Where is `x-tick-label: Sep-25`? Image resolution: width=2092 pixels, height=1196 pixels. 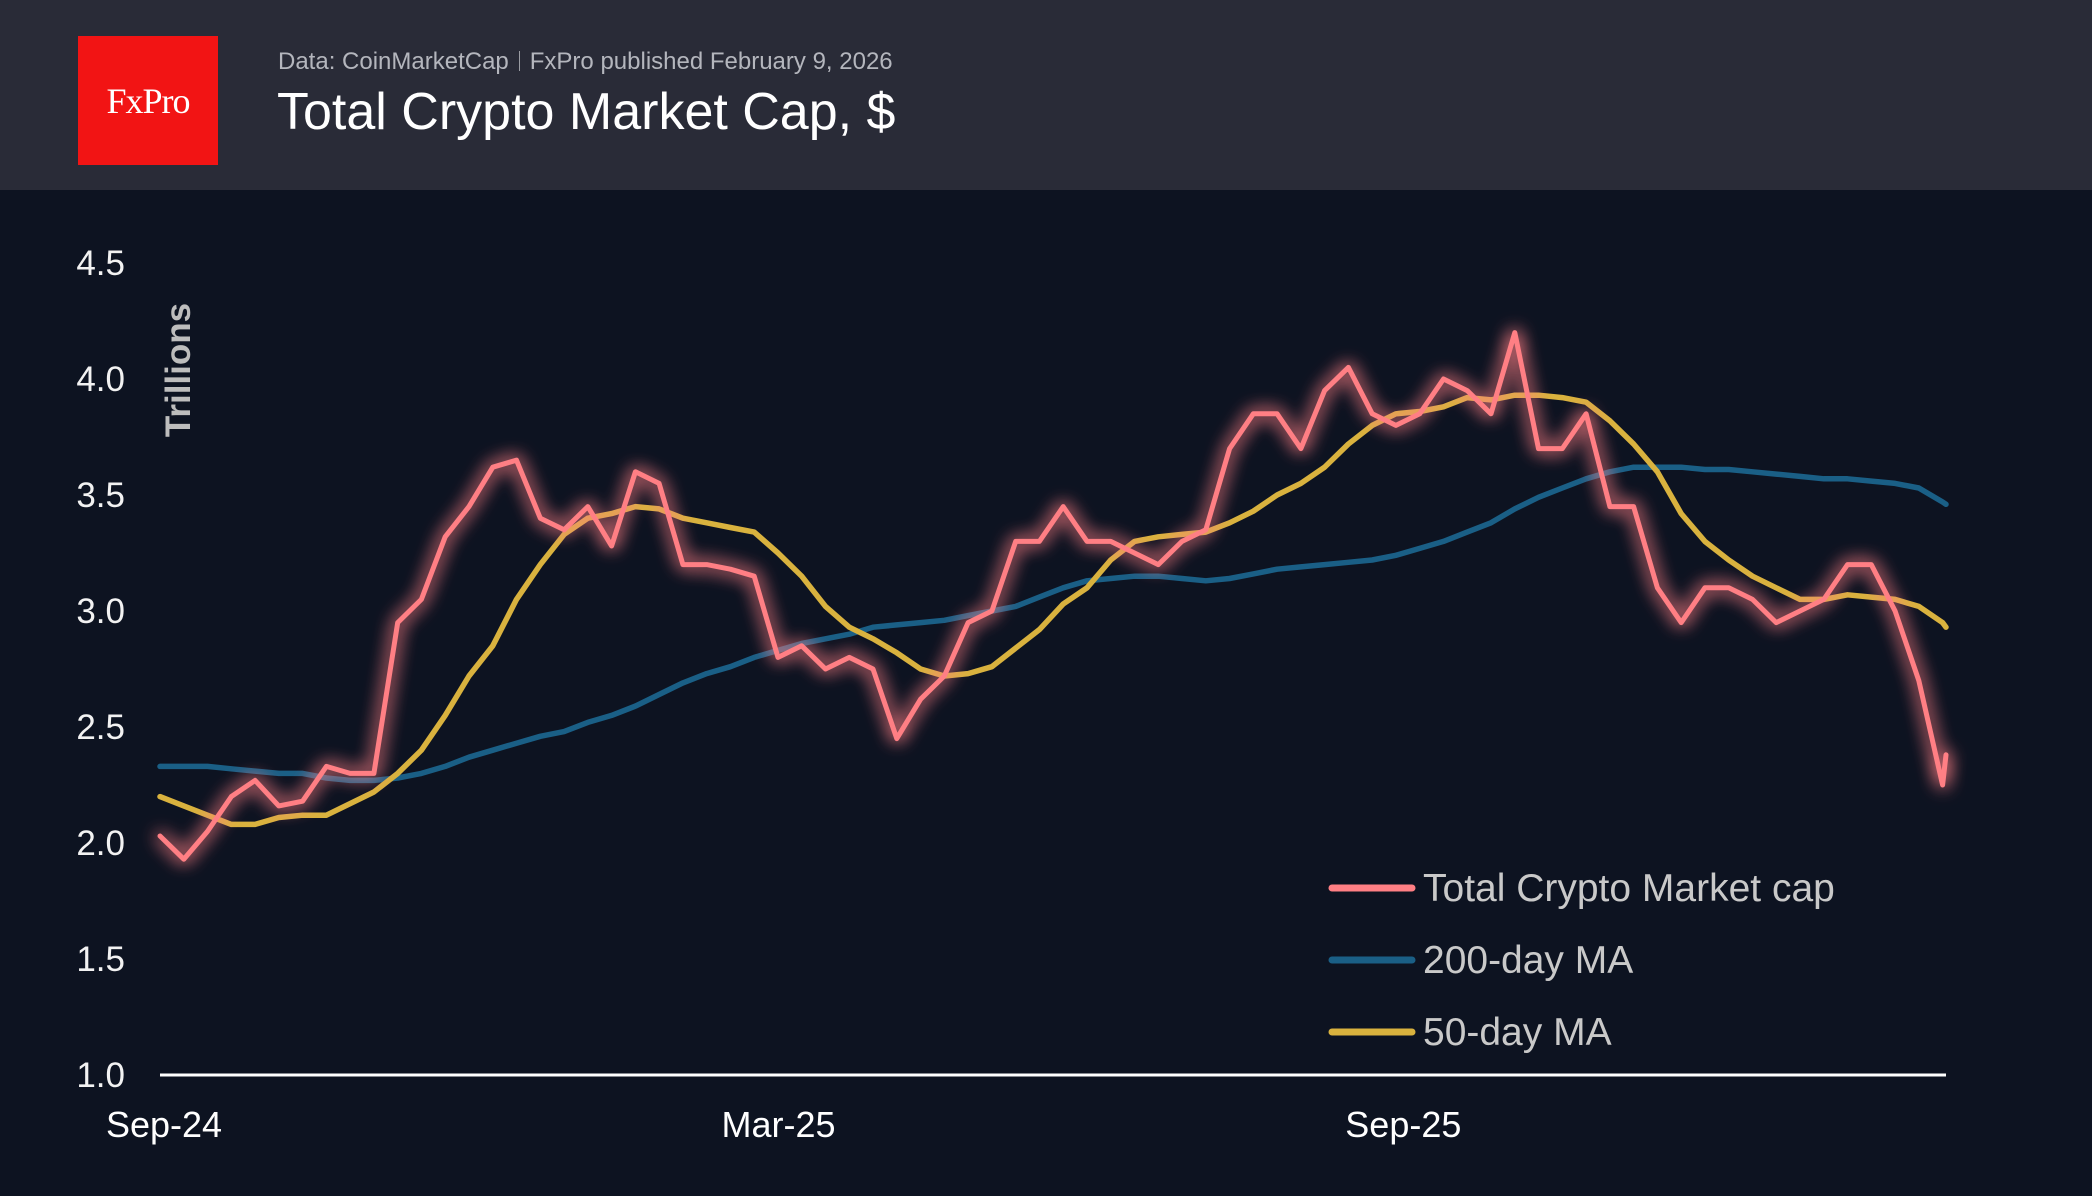 x-tick-label: Sep-25 is located at coordinates (1403, 1124).